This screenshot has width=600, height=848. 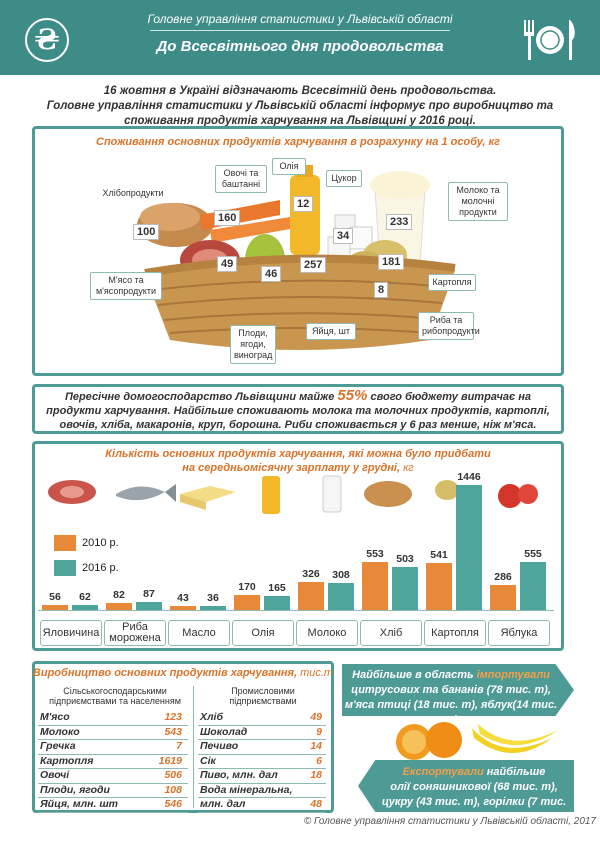 What do you see at coordinates (516, 772) in the screenshot?
I see `export-post: найбільше` at bounding box center [516, 772].